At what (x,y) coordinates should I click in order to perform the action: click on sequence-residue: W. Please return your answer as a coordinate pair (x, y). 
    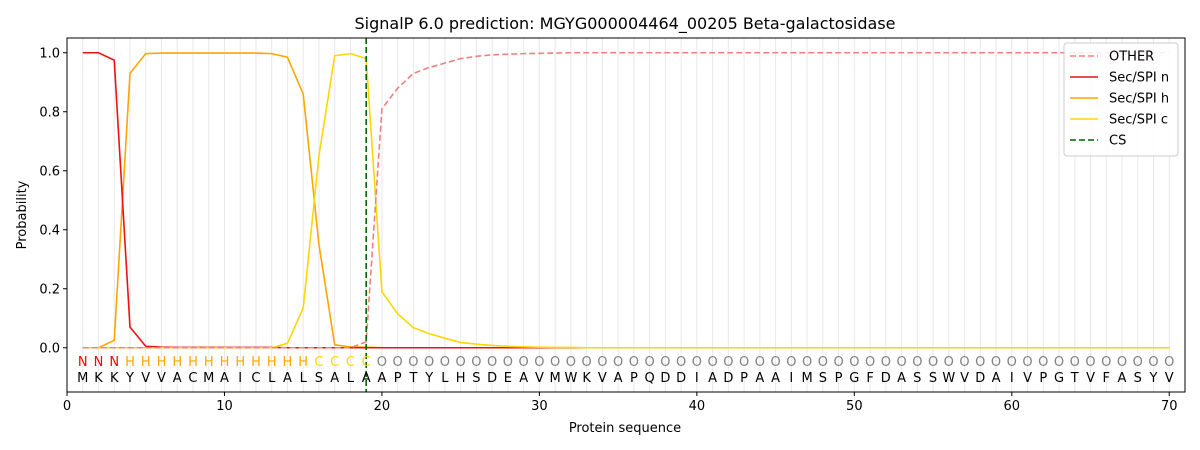
    Looking at the image, I should click on (570, 378).